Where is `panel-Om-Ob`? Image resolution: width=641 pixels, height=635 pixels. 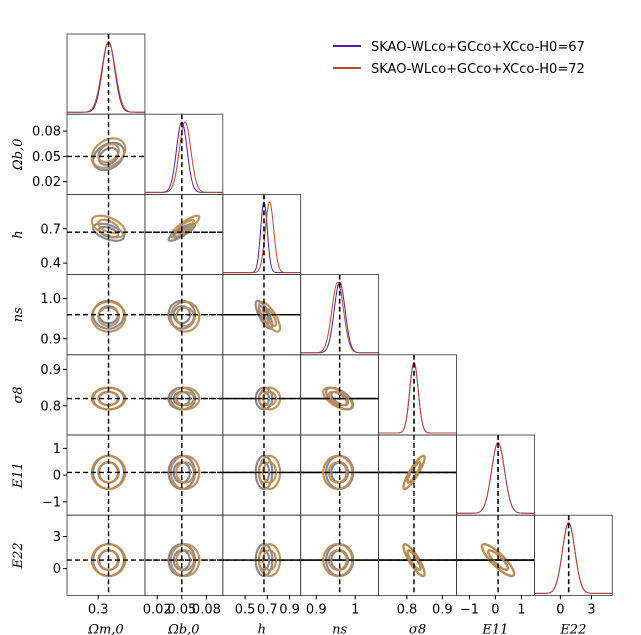
panel-Om-Ob is located at coordinates (106, 154).